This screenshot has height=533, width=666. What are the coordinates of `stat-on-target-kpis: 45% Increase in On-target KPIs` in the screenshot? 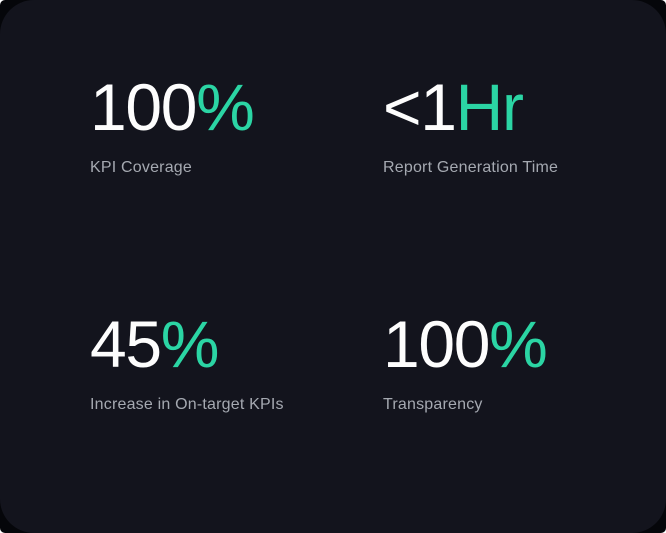 It's located at (236, 362).